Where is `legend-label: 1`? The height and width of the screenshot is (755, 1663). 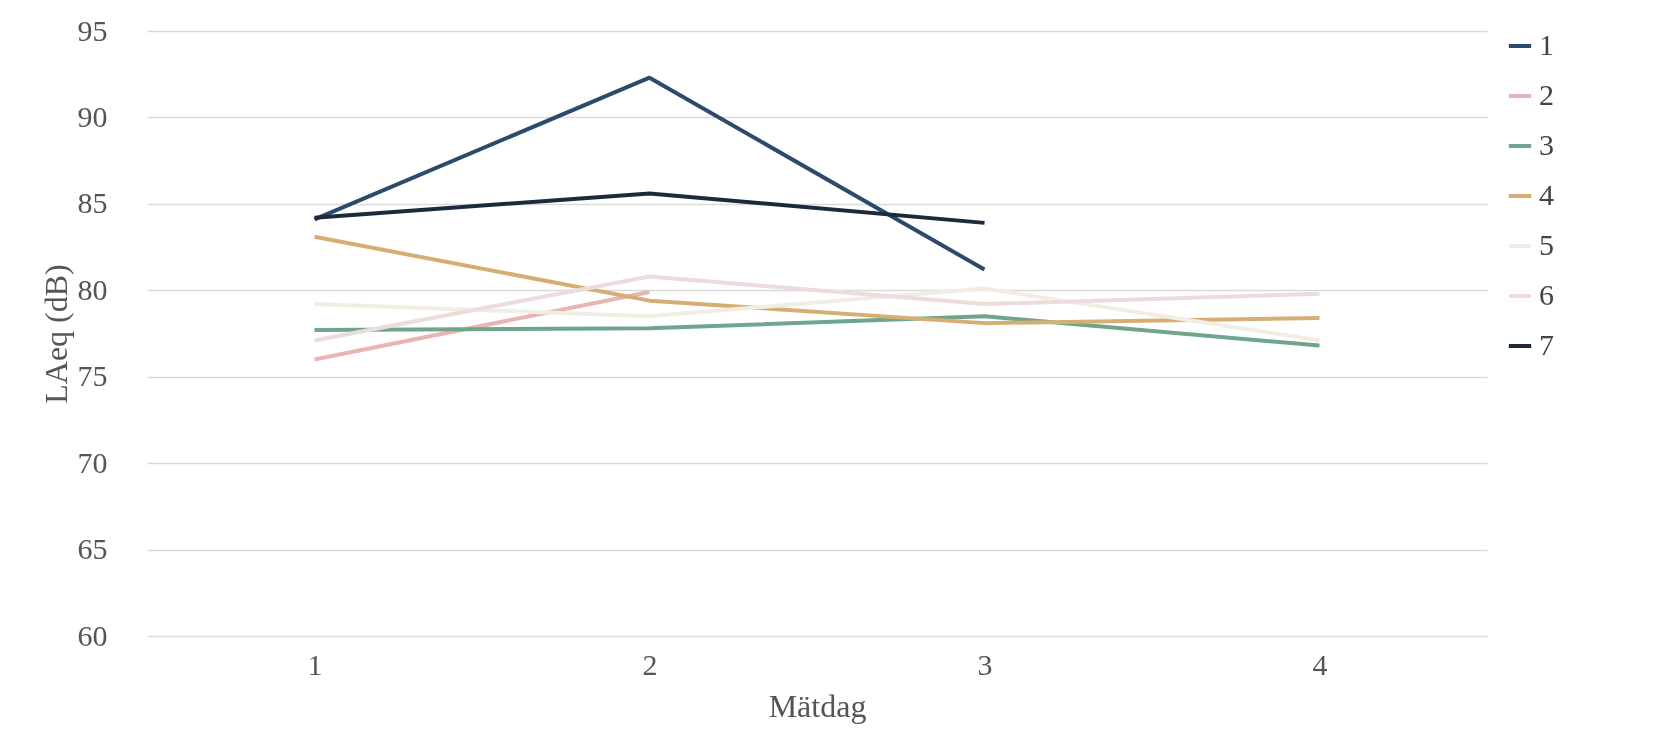
legend-label: 1 is located at coordinates (1546, 44).